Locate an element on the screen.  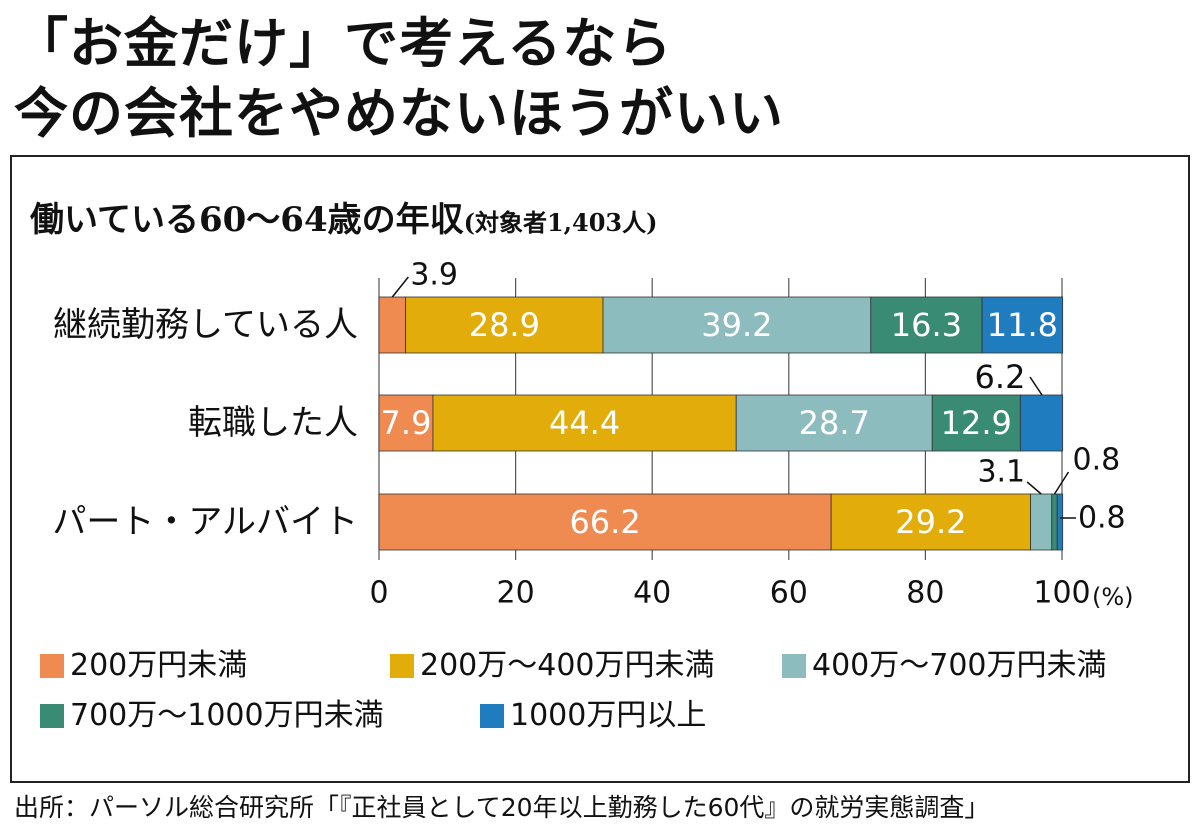
headline-line-2: 今の会社をやめないほうがいい is located at coordinates (399, 113).